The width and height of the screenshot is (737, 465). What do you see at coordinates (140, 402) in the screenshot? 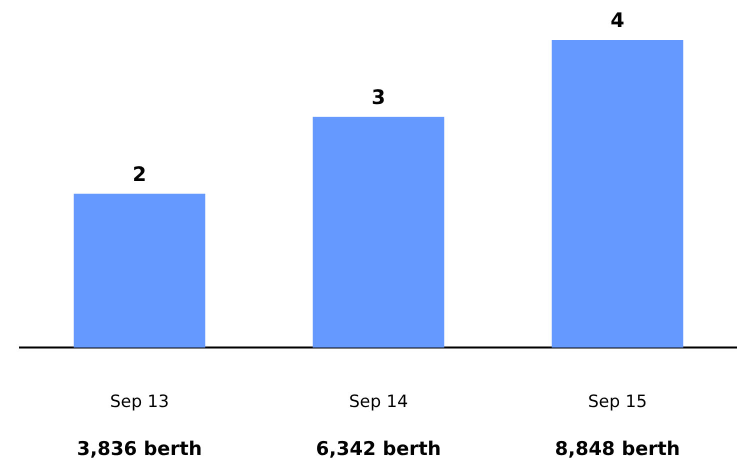
I see `x-tick-label: Sep 13` at bounding box center [140, 402].